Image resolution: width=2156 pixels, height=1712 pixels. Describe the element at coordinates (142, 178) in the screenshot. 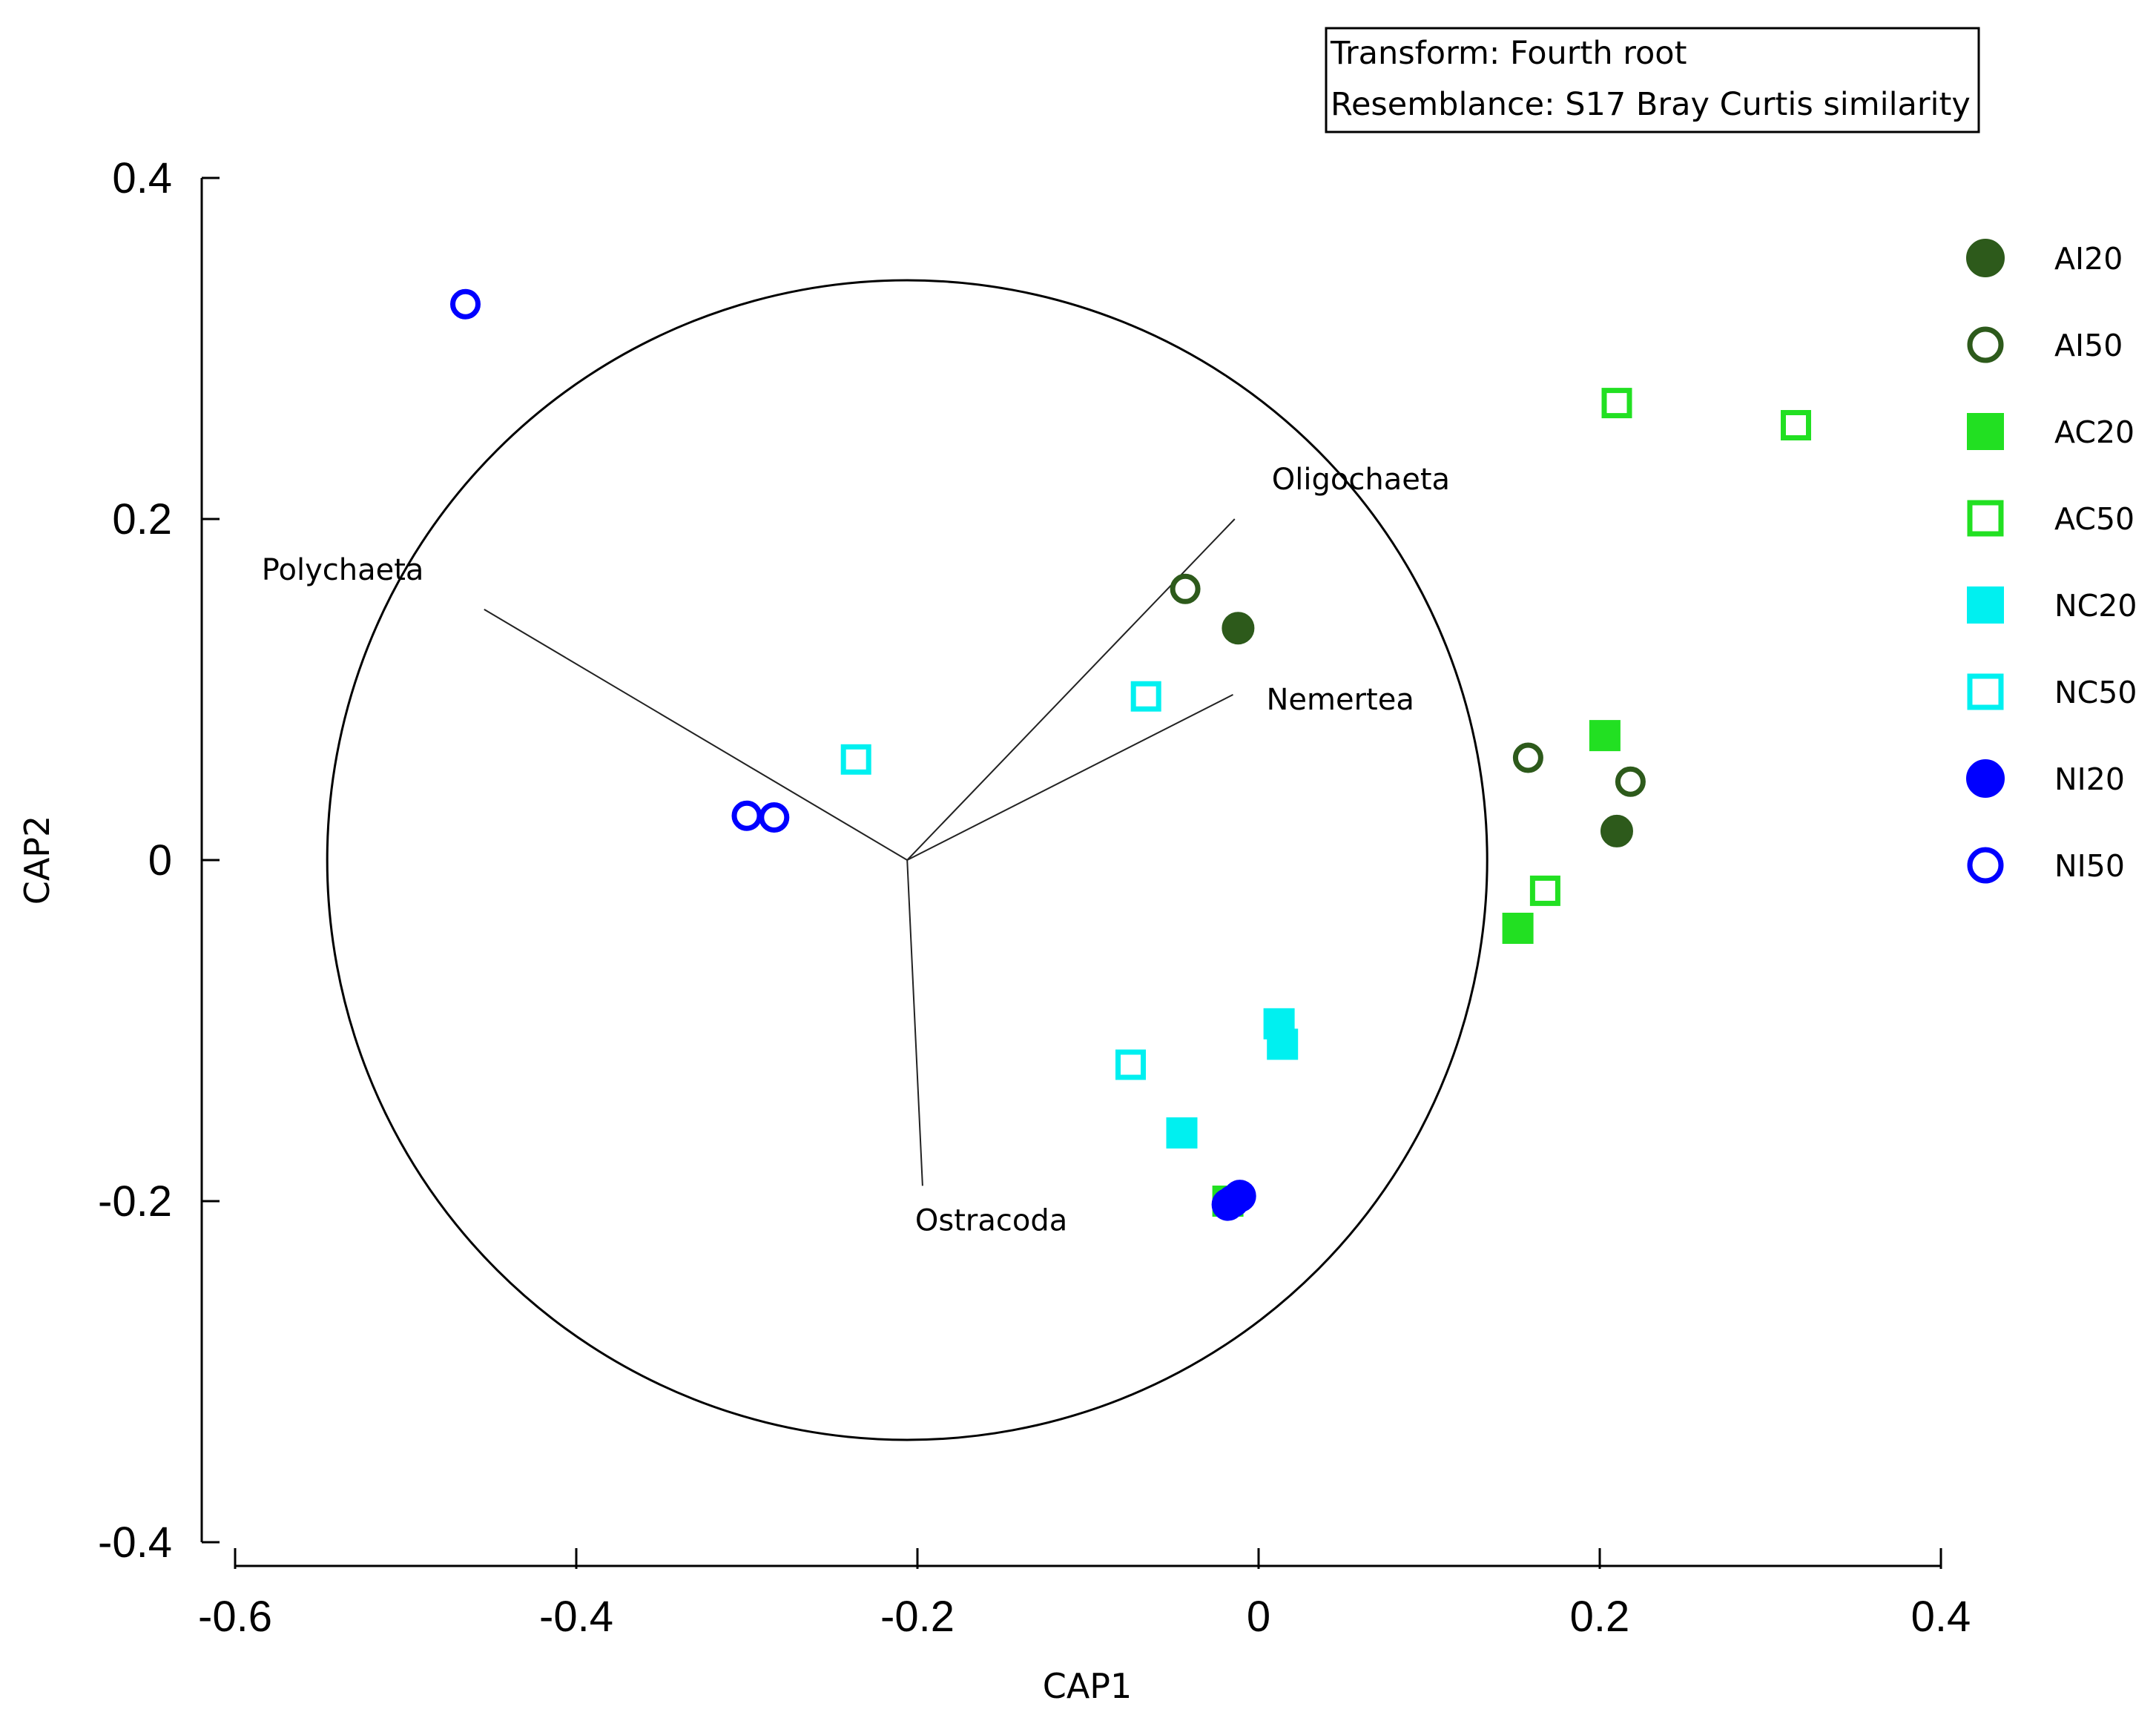

I see `y-tick-label: 0.4` at that location.